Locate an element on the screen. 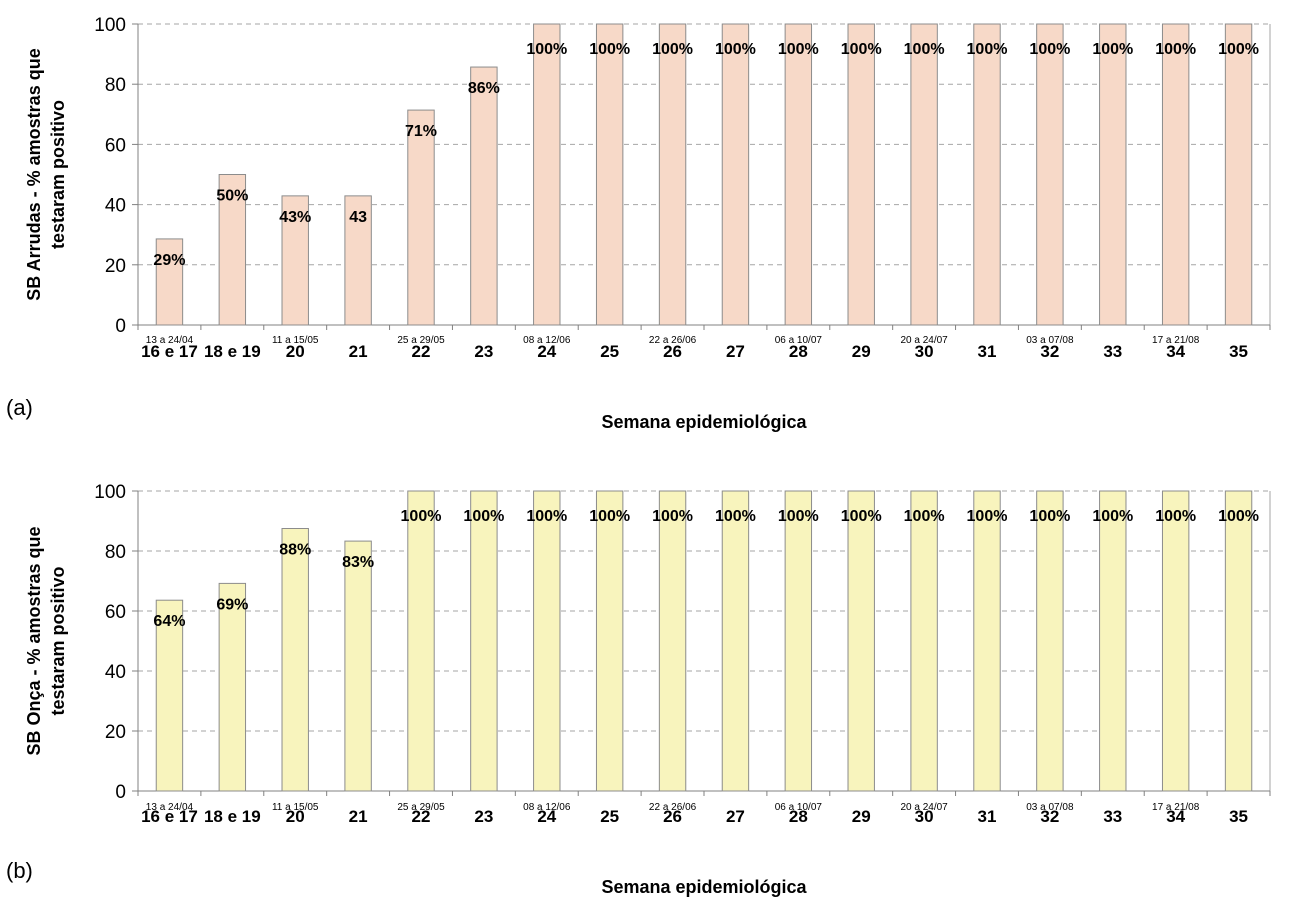  data-label: 71% is located at coordinates (421, 131).